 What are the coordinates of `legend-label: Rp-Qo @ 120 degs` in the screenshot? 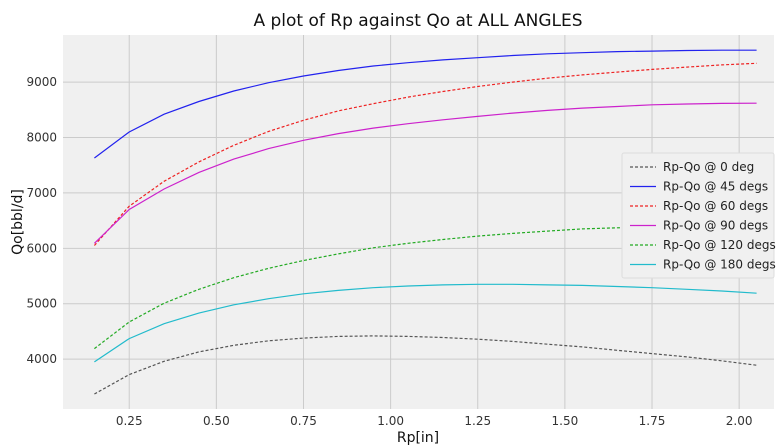 It's located at (719, 245).